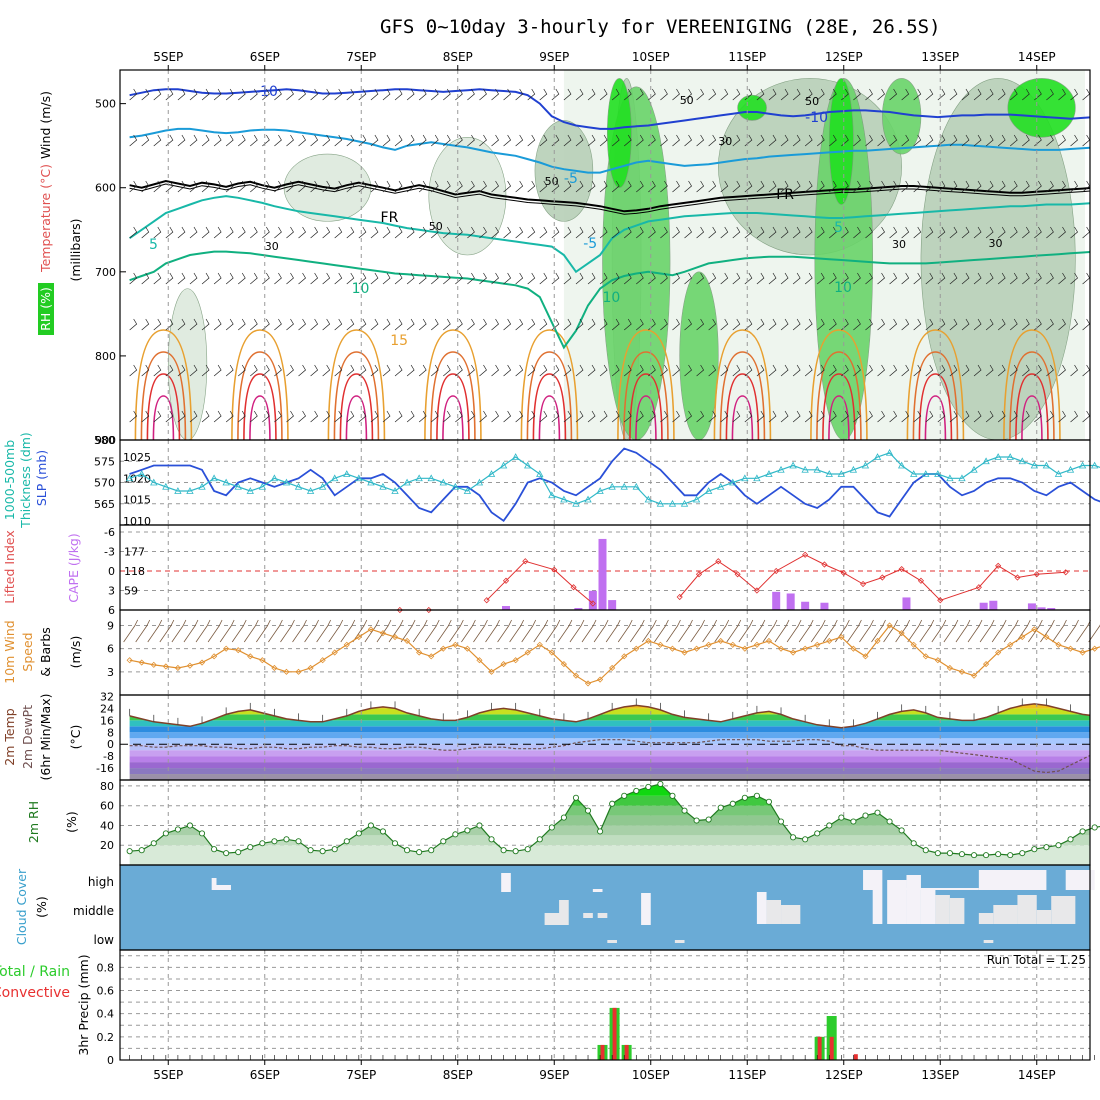 Image resolution: width=1100 pixels, height=1100 pixels. Describe the element at coordinates (134, 552) in the screenshot. I see `cape-tick-label: 177` at that location.